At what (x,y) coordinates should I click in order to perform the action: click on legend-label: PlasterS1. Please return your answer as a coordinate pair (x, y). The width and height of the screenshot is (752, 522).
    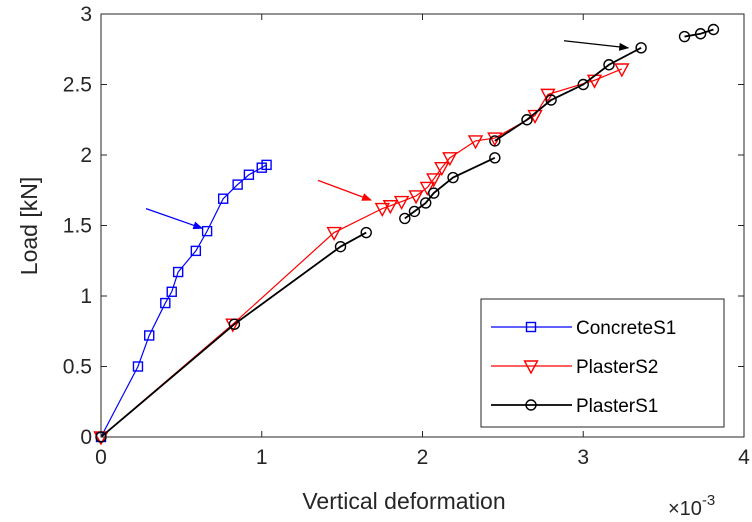
    Looking at the image, I should click on (617, 406).